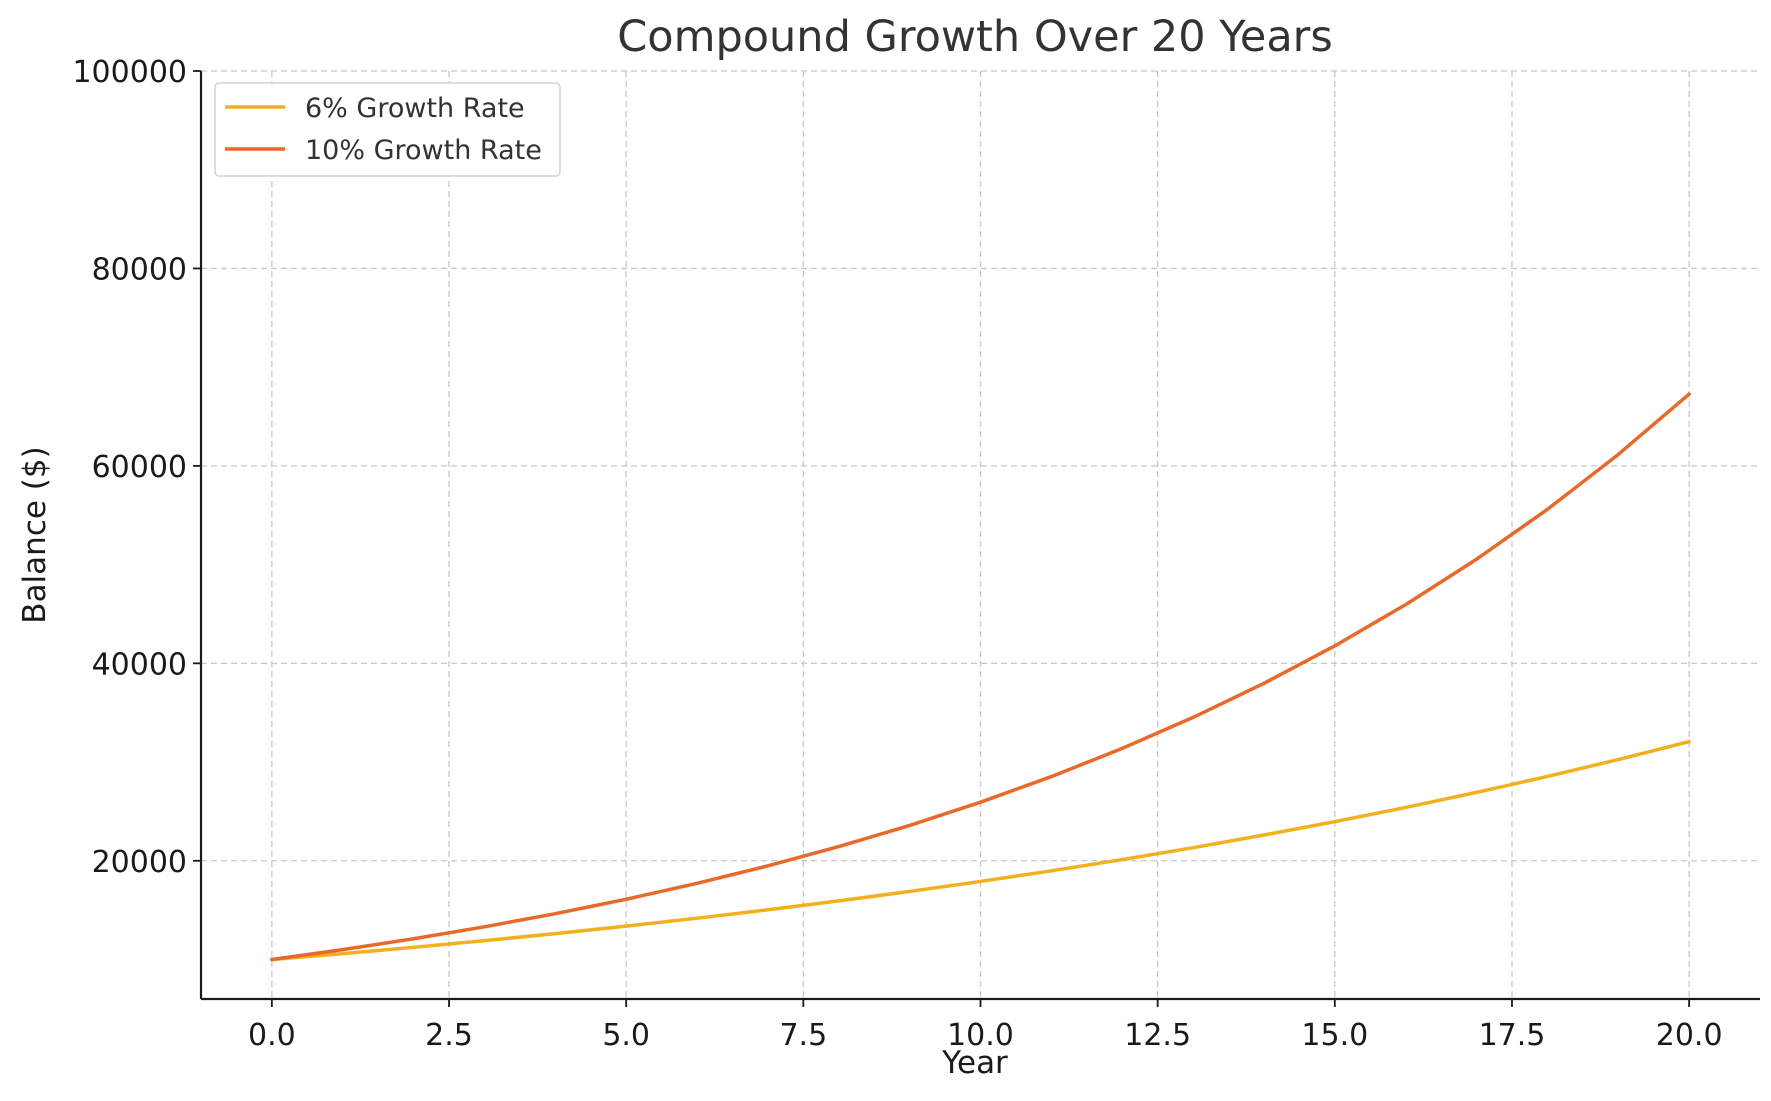  I want to click on legend-label-6-percent: 6% Growth Rate, so click(415, 108).